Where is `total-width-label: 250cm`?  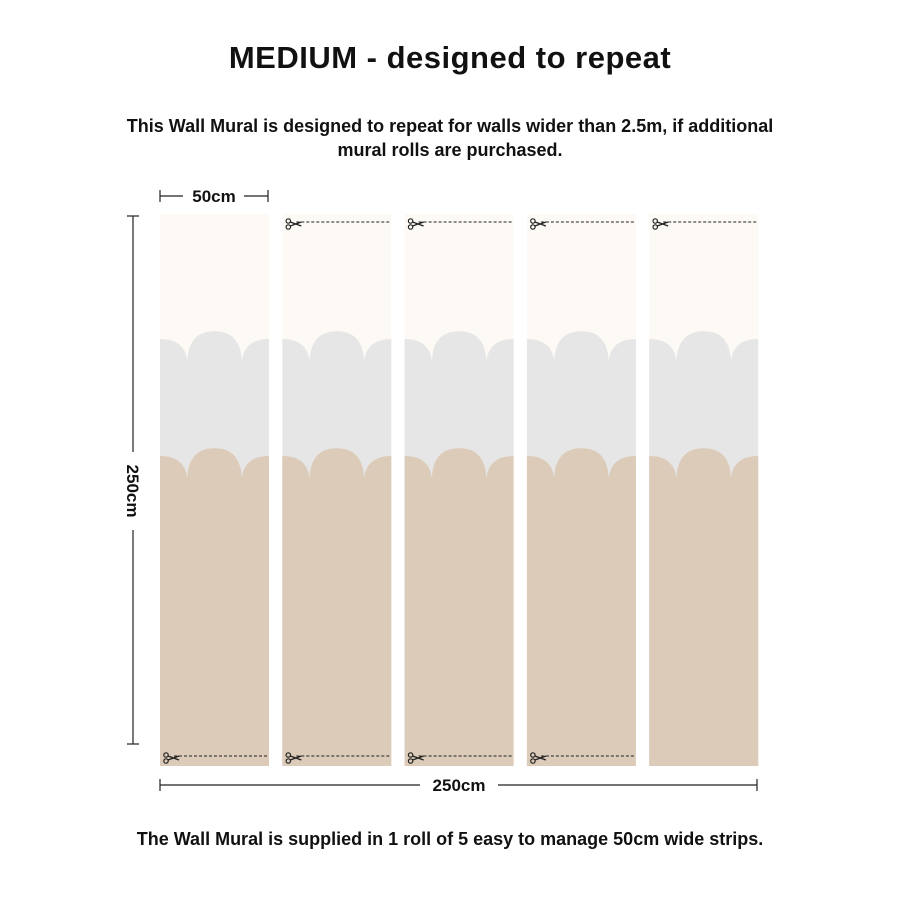
total-width-label: 250cm is located at coordinates (459, 785).